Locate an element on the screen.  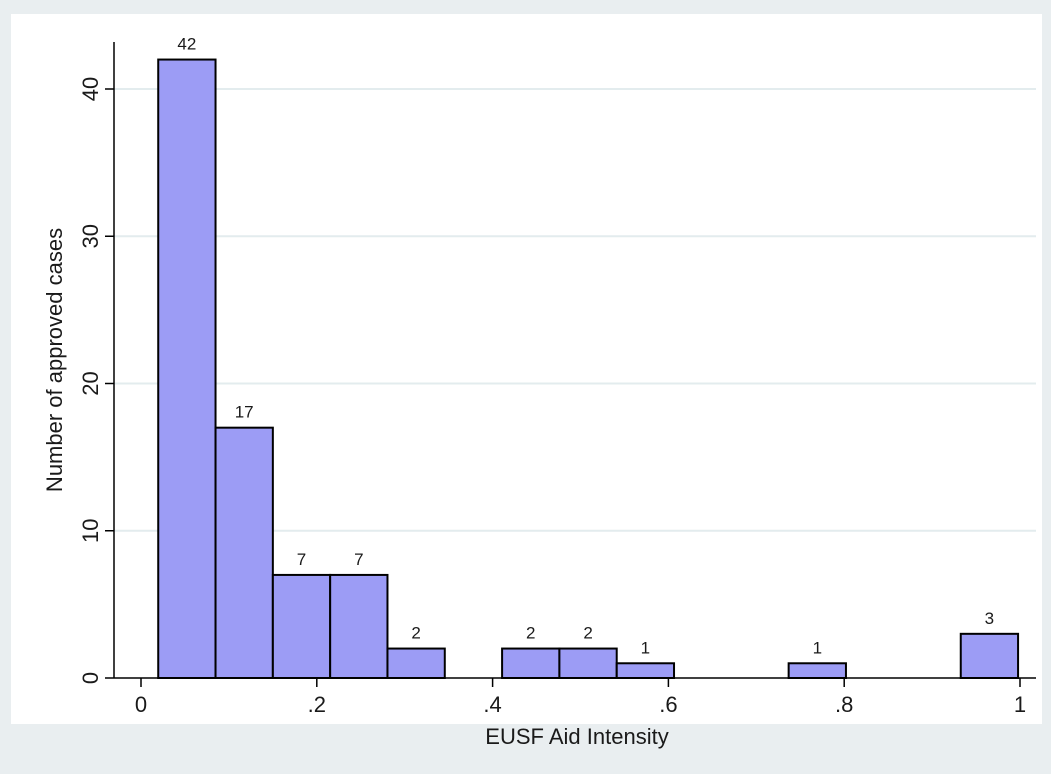
y-tick-label: 30 is located at coordinates (90, 236).